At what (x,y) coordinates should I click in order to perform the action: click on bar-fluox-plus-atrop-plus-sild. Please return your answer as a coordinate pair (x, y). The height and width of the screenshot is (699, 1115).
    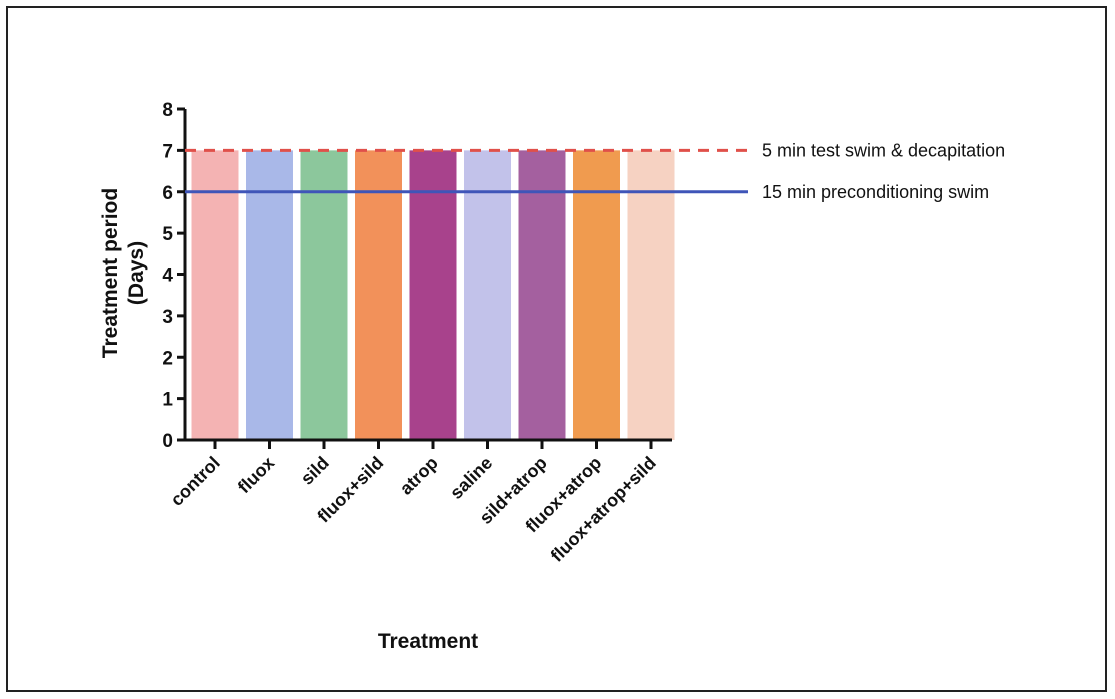
    Looking at the image, I should click on (651, 295).